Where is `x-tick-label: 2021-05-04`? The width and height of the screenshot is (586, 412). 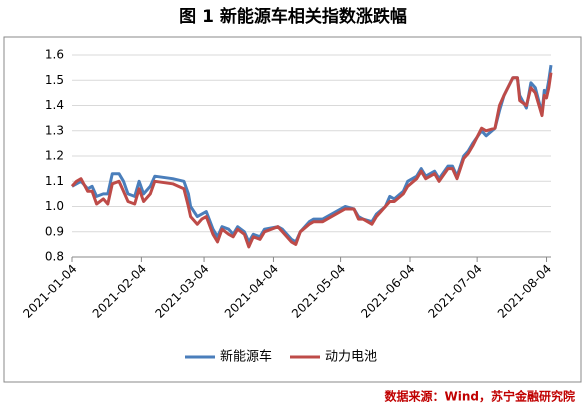
x-tick-label: 2021-05-04 is located at coordinates (318, 291).